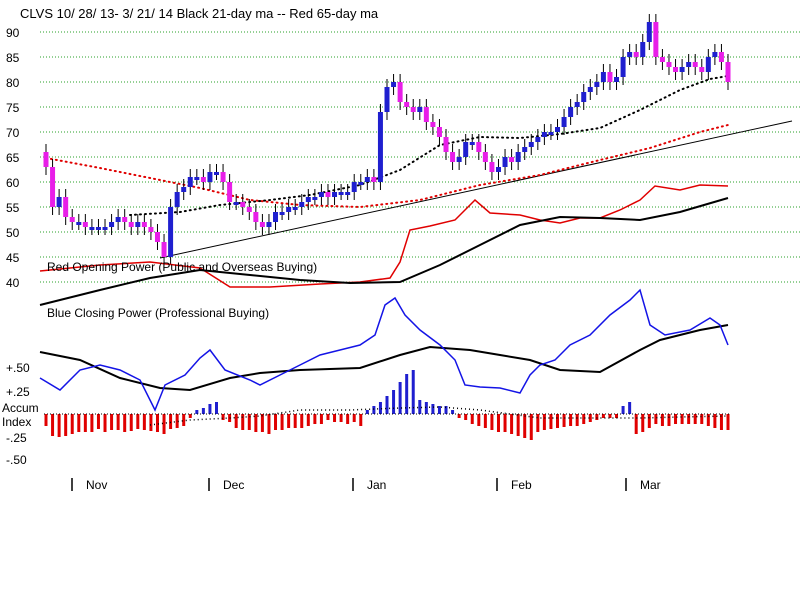 Image resolution: width=800 pixels, height=600 pixels. I want to click on price-tick-labels: 90 85 80 75 70 65 60 55 50 45 40, so click(13, 158).